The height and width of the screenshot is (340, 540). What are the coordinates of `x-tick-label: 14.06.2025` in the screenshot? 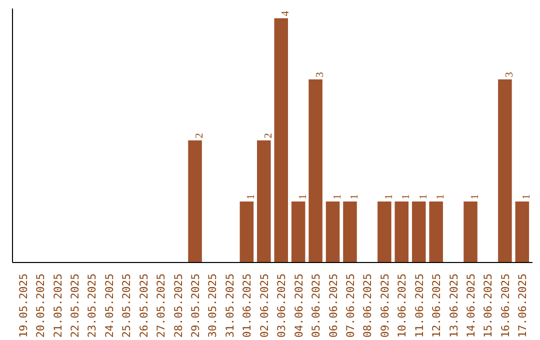 It's located at (471, 306).